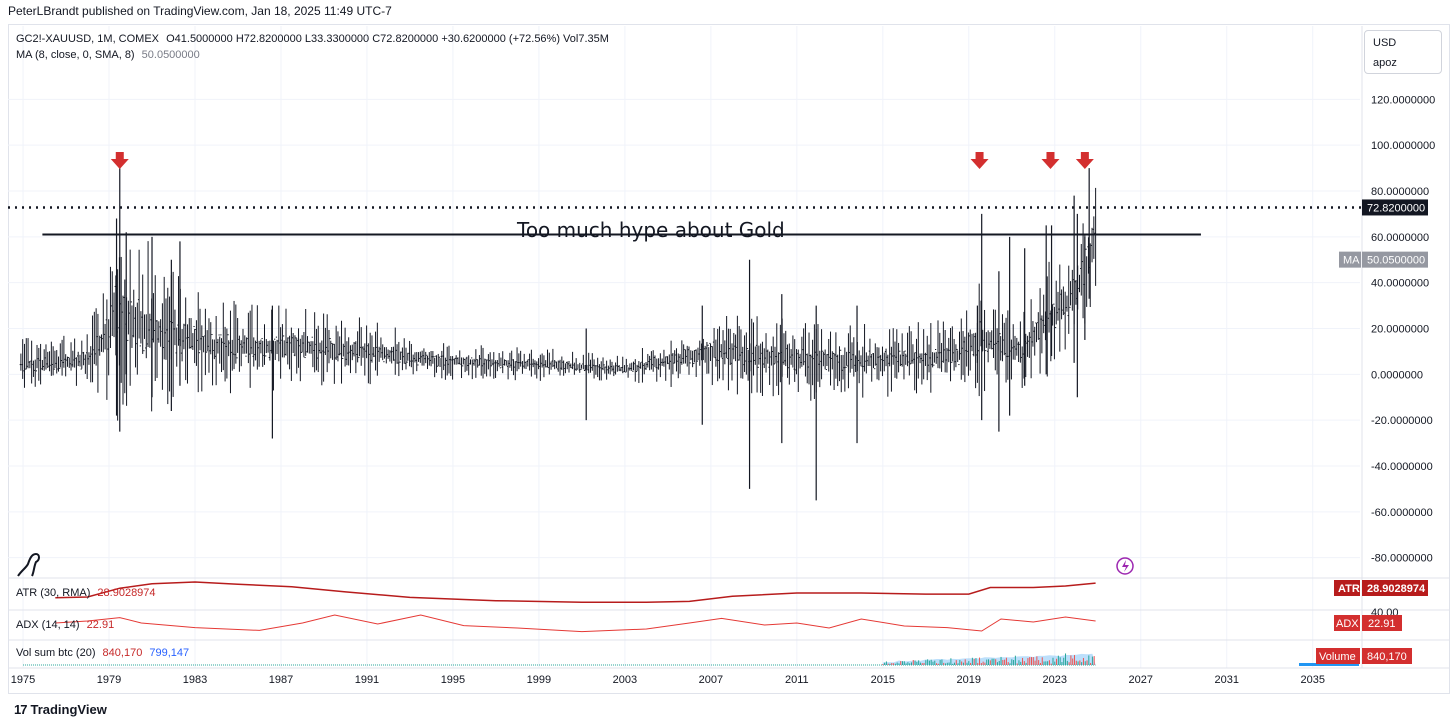 Image resolution: width=1456 pixels, height=726 pixels. I want to click on lightning-icon, so click(1125, 566).